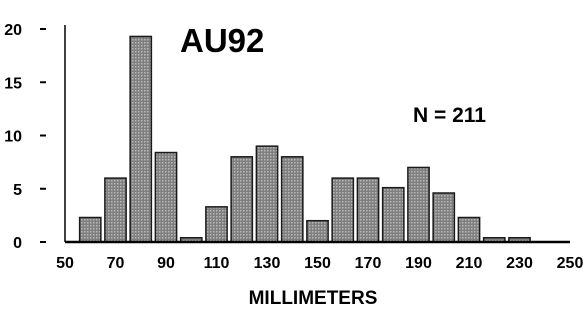 This screenshot has height=321, width=588. I want to click on x-tick-label-150: 150, so click(317, 263).